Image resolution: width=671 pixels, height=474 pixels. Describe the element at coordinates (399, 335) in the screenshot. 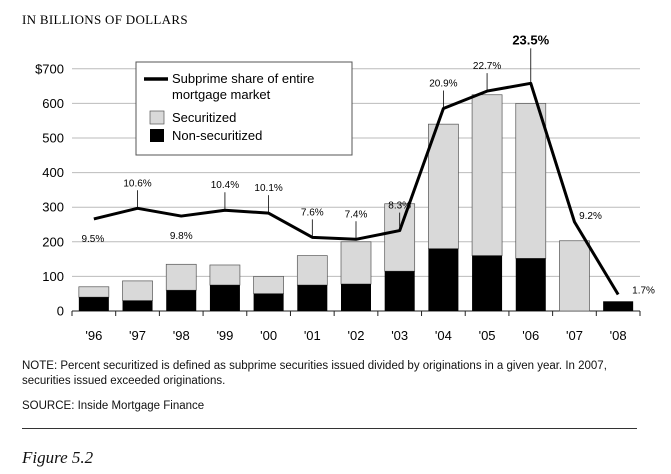

I see `x-tick-label: '03` at that location.